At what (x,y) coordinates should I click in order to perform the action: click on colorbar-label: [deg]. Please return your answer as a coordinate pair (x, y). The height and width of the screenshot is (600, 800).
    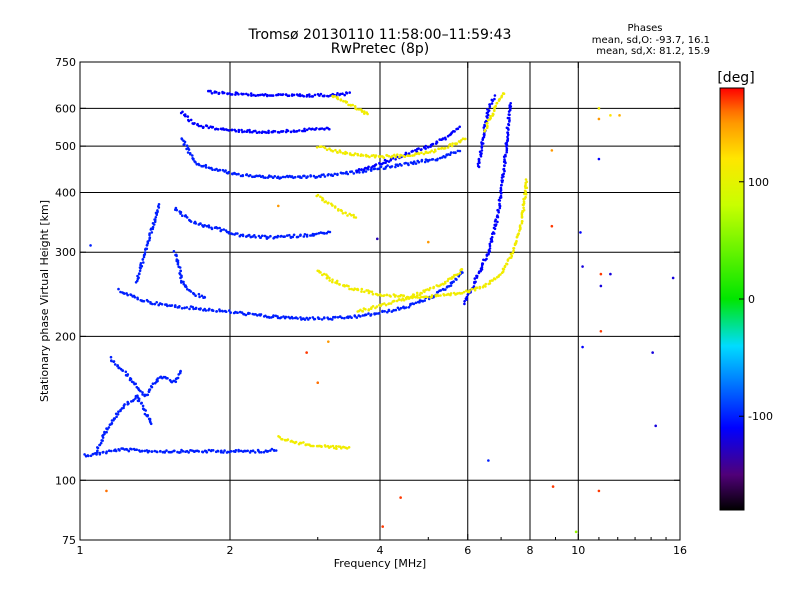
    Looking at the image, I should click on (735, 78).